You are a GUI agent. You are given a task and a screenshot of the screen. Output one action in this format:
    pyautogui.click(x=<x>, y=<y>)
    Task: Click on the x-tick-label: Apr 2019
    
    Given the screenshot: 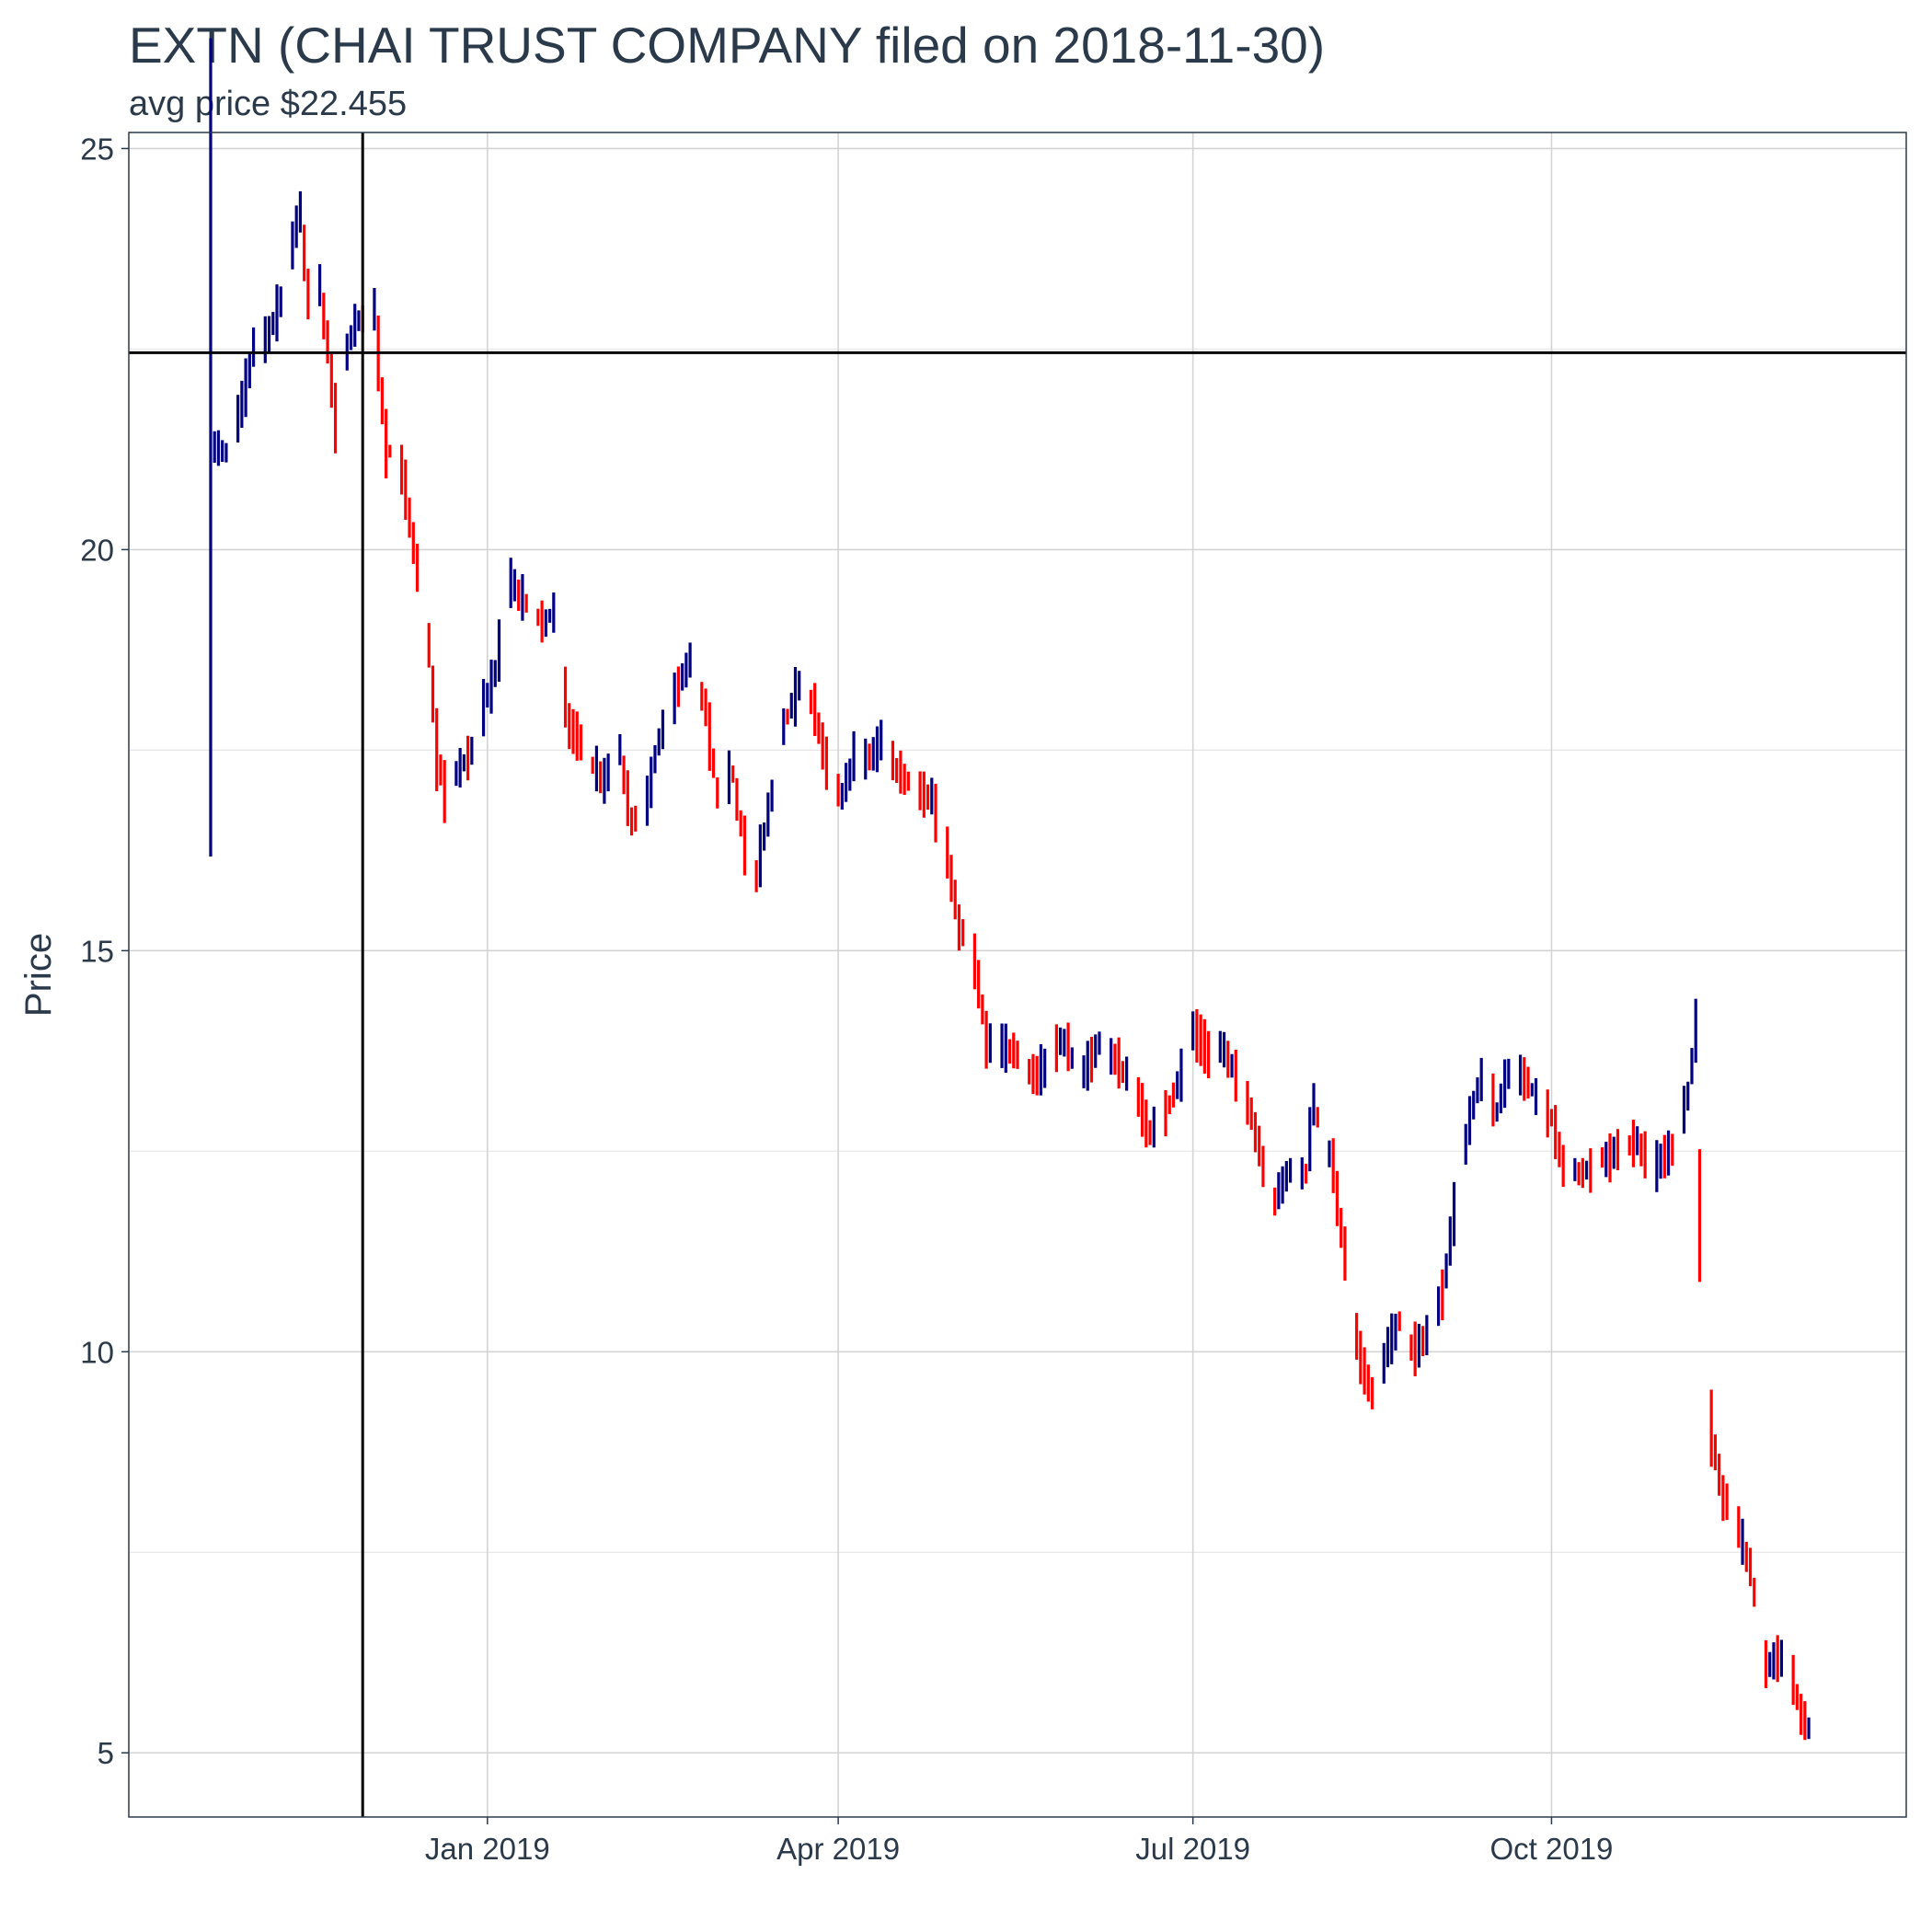 What is the action you would take?
    pyautogui.click(x=838, y=1849)
    